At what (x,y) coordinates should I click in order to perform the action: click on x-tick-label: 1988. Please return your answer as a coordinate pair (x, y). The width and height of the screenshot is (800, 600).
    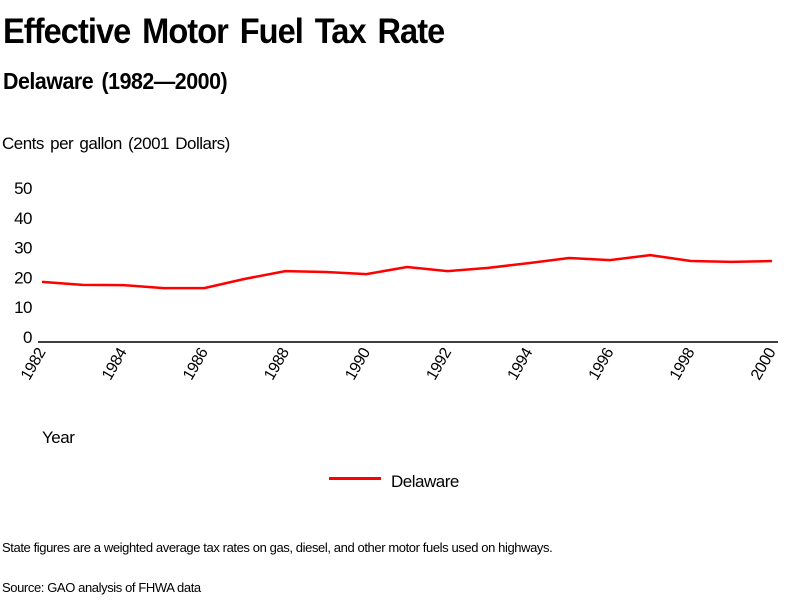
    Looking at the image, I should click on (277, 364).